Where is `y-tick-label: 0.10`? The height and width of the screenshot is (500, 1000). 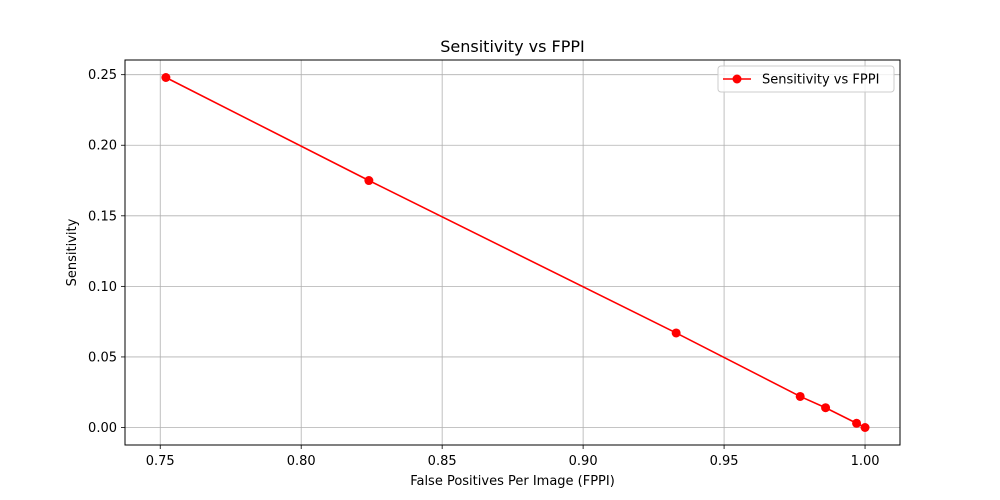
y-tick-label: 0.10 is located at coordinates (102, 287).